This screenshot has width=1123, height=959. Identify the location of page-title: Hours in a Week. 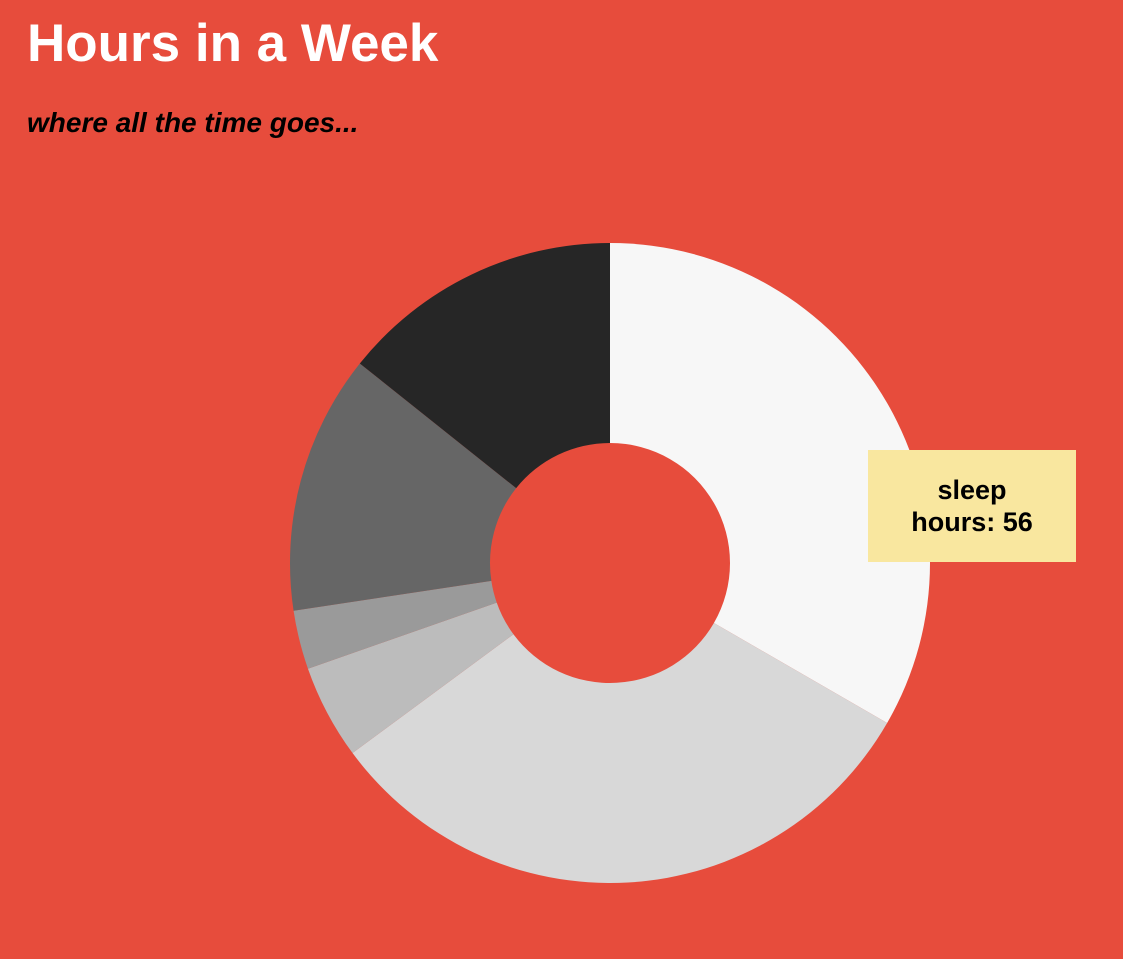
(233, 43).